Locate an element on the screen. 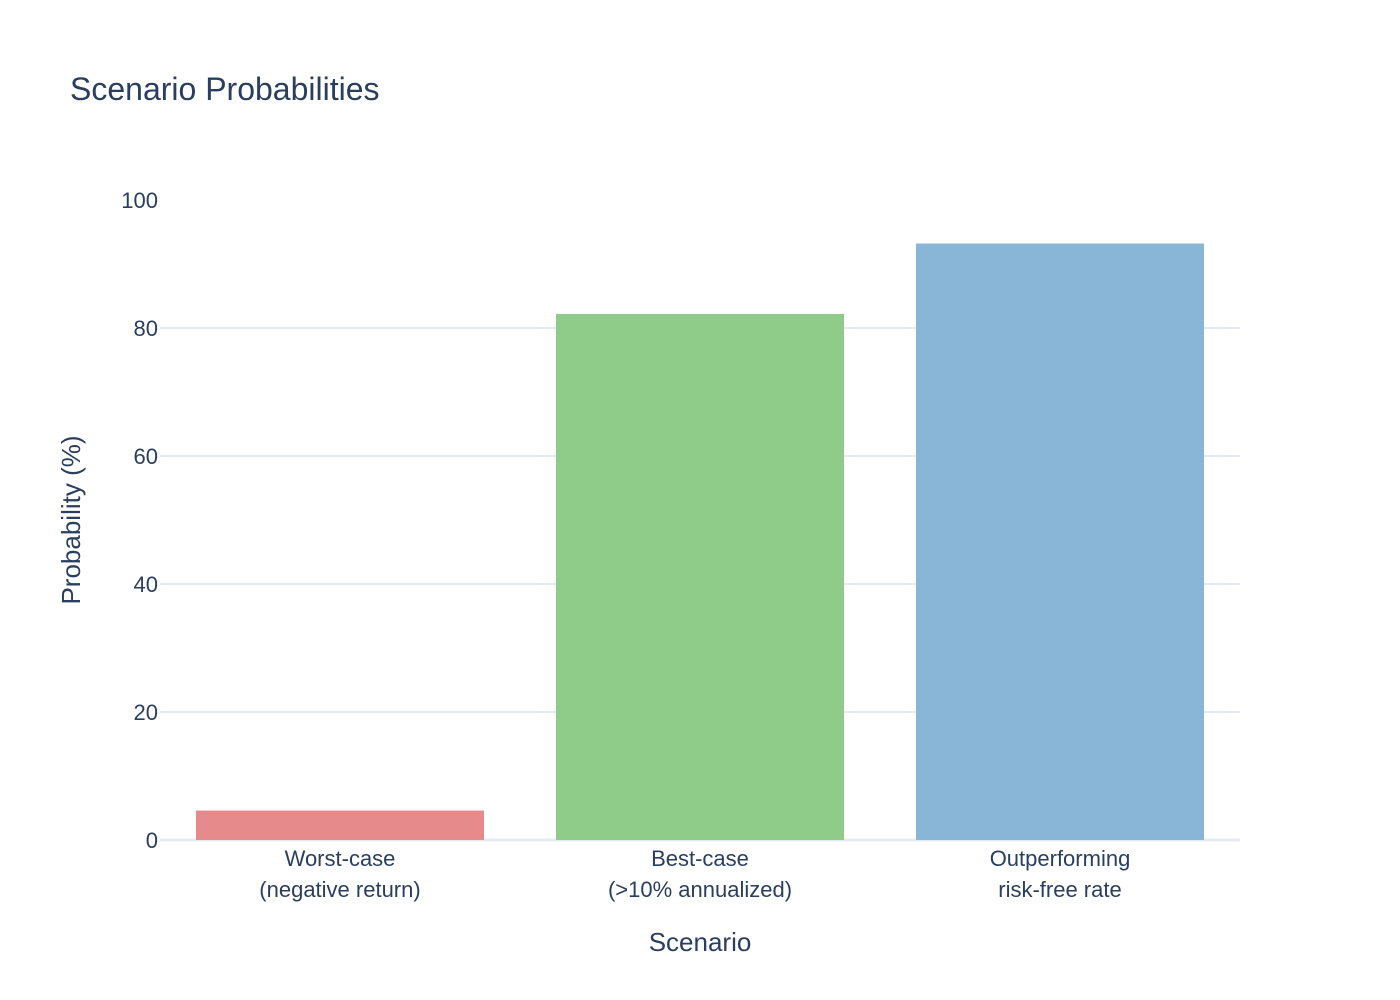 Image resolution: width=1400 pixels, height=1000 pixels. y-axis-ticks: 0 20 40 60 80 100 is located at coordinates (139, 520).